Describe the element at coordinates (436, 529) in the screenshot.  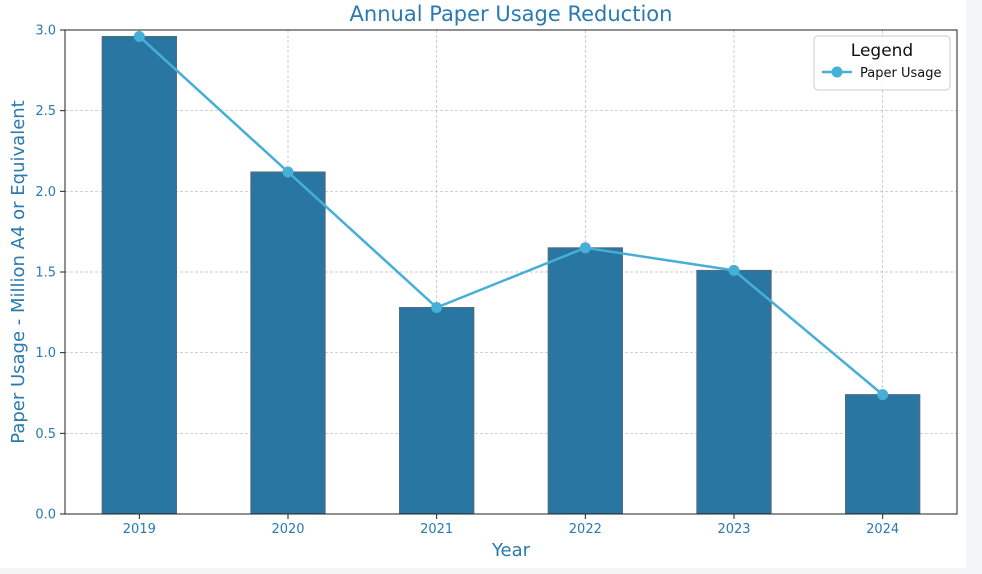
I see `x-tick-label: 2021` at that location.